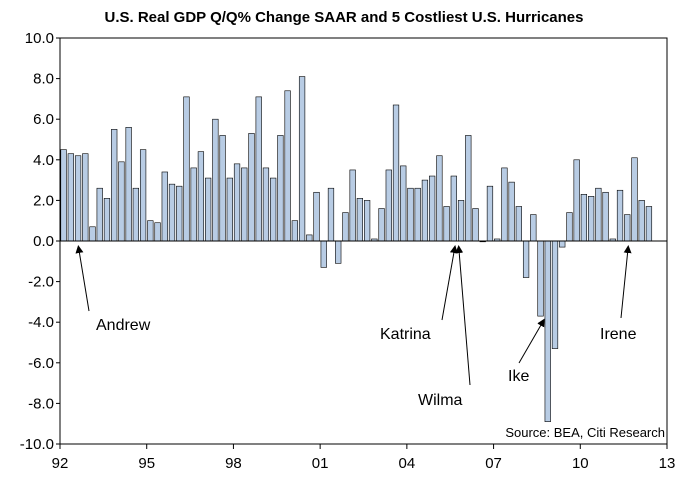 The image size is (689, 488). What do you see at coordinates (39, 38) in the screenshot?
I see `y-tick-label: 10.0` at bounding box center [39, 38].